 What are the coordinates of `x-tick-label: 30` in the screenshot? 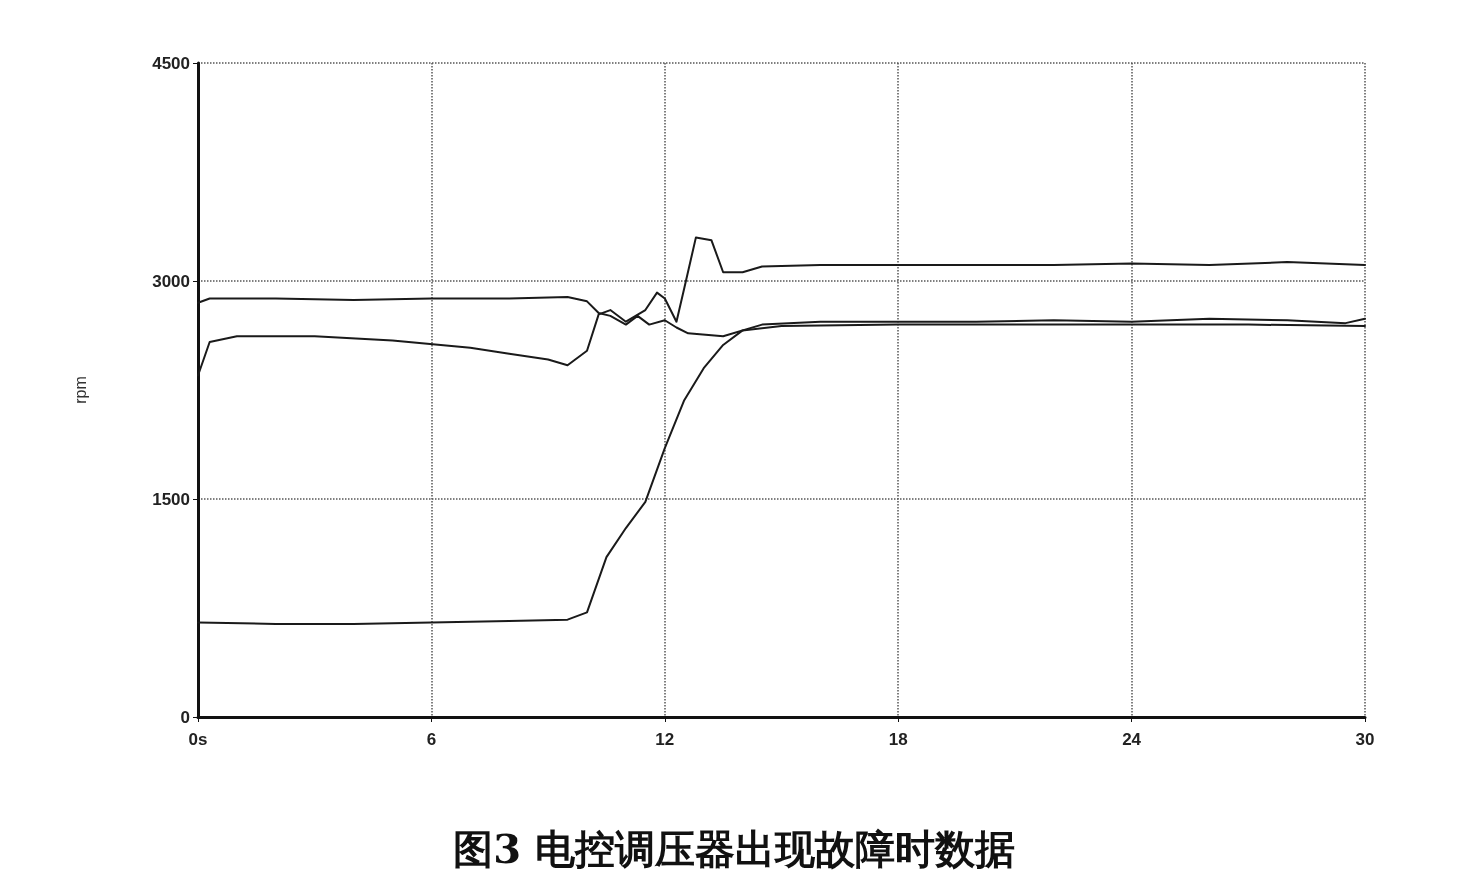 It's located at (1365, 739).